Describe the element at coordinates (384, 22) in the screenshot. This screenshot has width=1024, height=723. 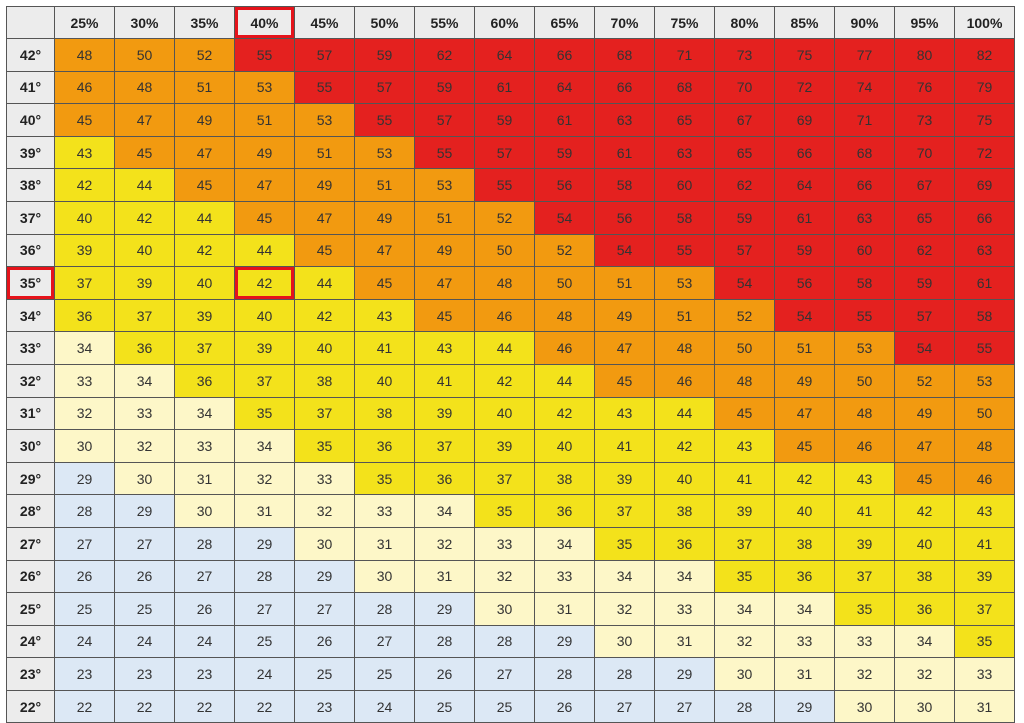
I see `column-header: 50%` at that location.